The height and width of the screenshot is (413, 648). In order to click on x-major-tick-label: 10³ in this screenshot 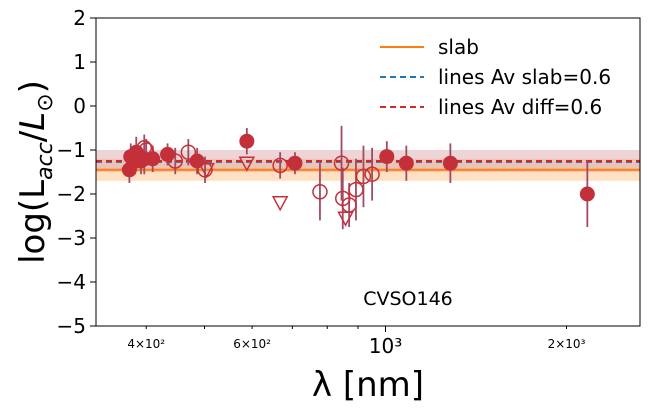, I will do `click(385, 346)`.